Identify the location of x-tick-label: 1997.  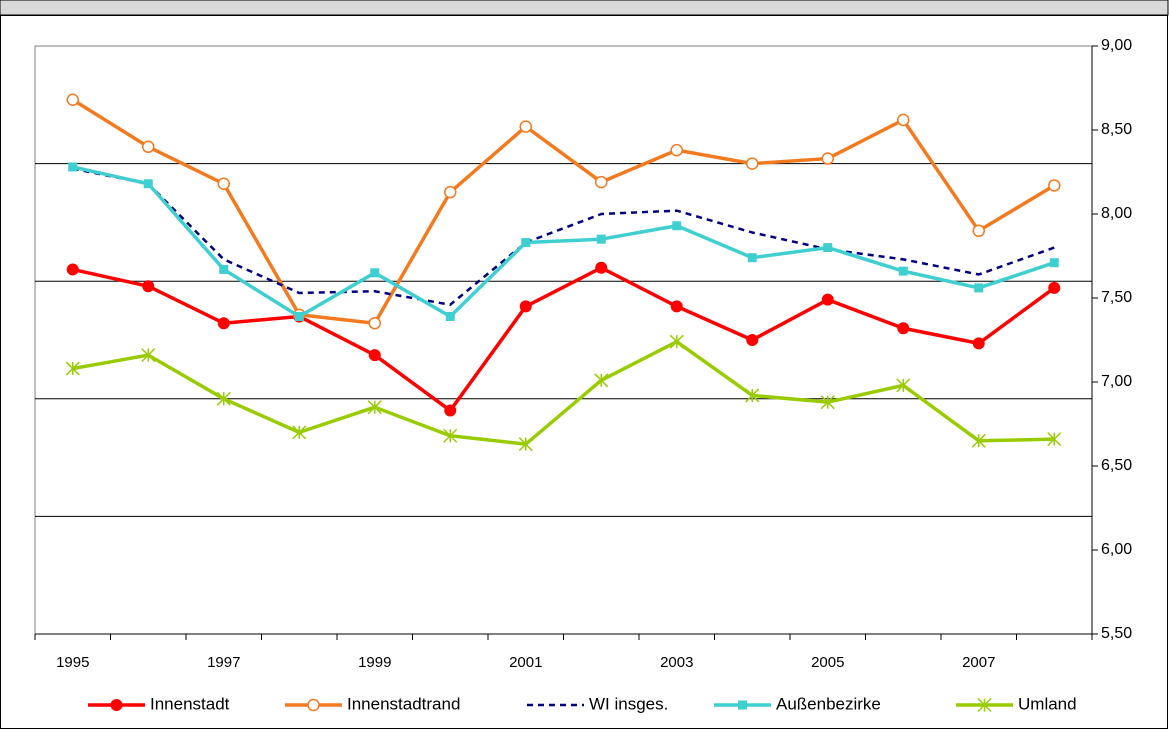
(223, 662).